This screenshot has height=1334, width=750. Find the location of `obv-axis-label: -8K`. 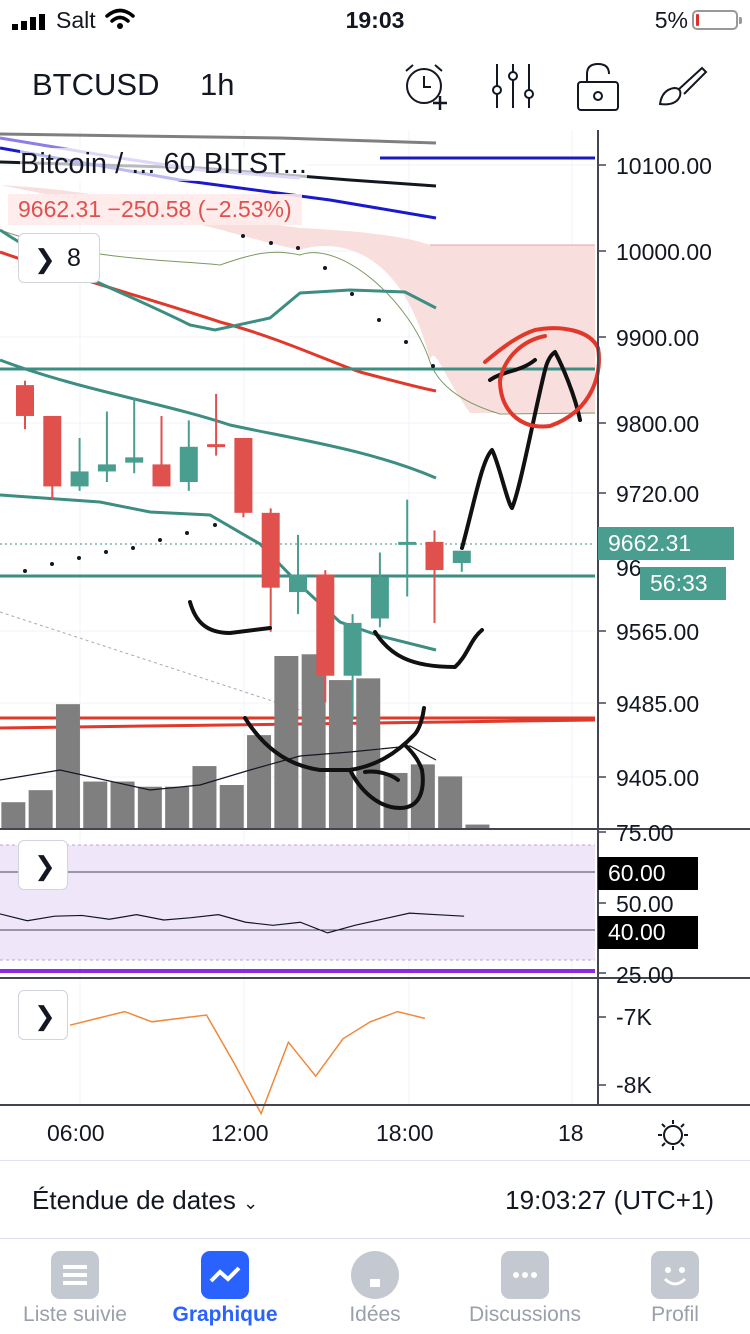

obv-axis-label: -8K is located at coordinates (634, 1085).